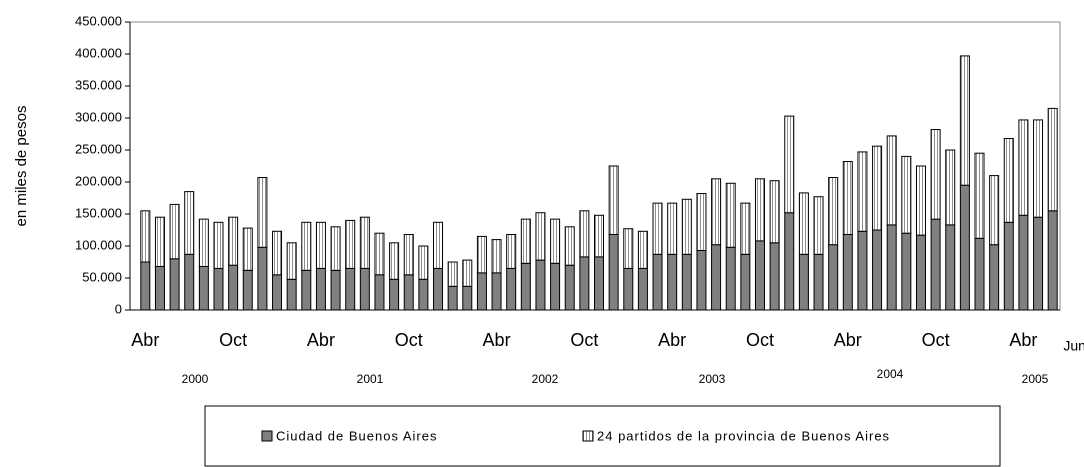 This screenshot has width=1084, height=467. I want to click on legend-swatch, so click(588, 436).